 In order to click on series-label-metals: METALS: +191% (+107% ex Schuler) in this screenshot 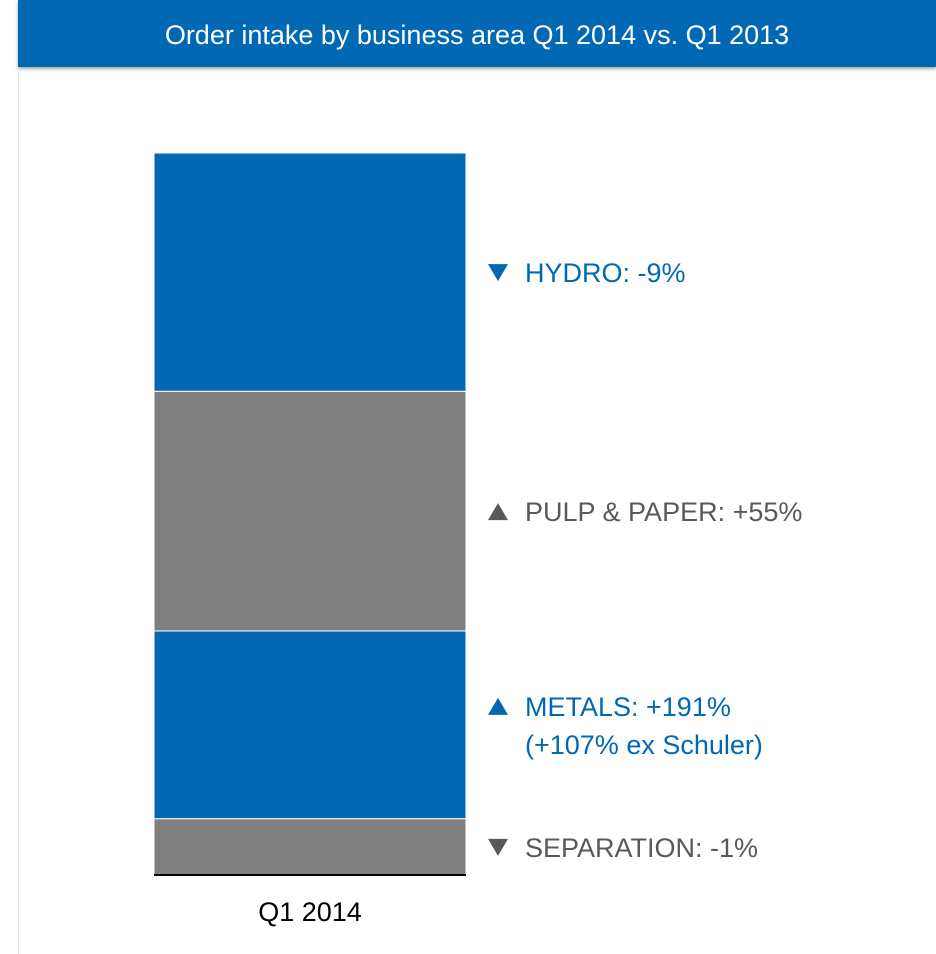, I will do `click(625, 726)`.